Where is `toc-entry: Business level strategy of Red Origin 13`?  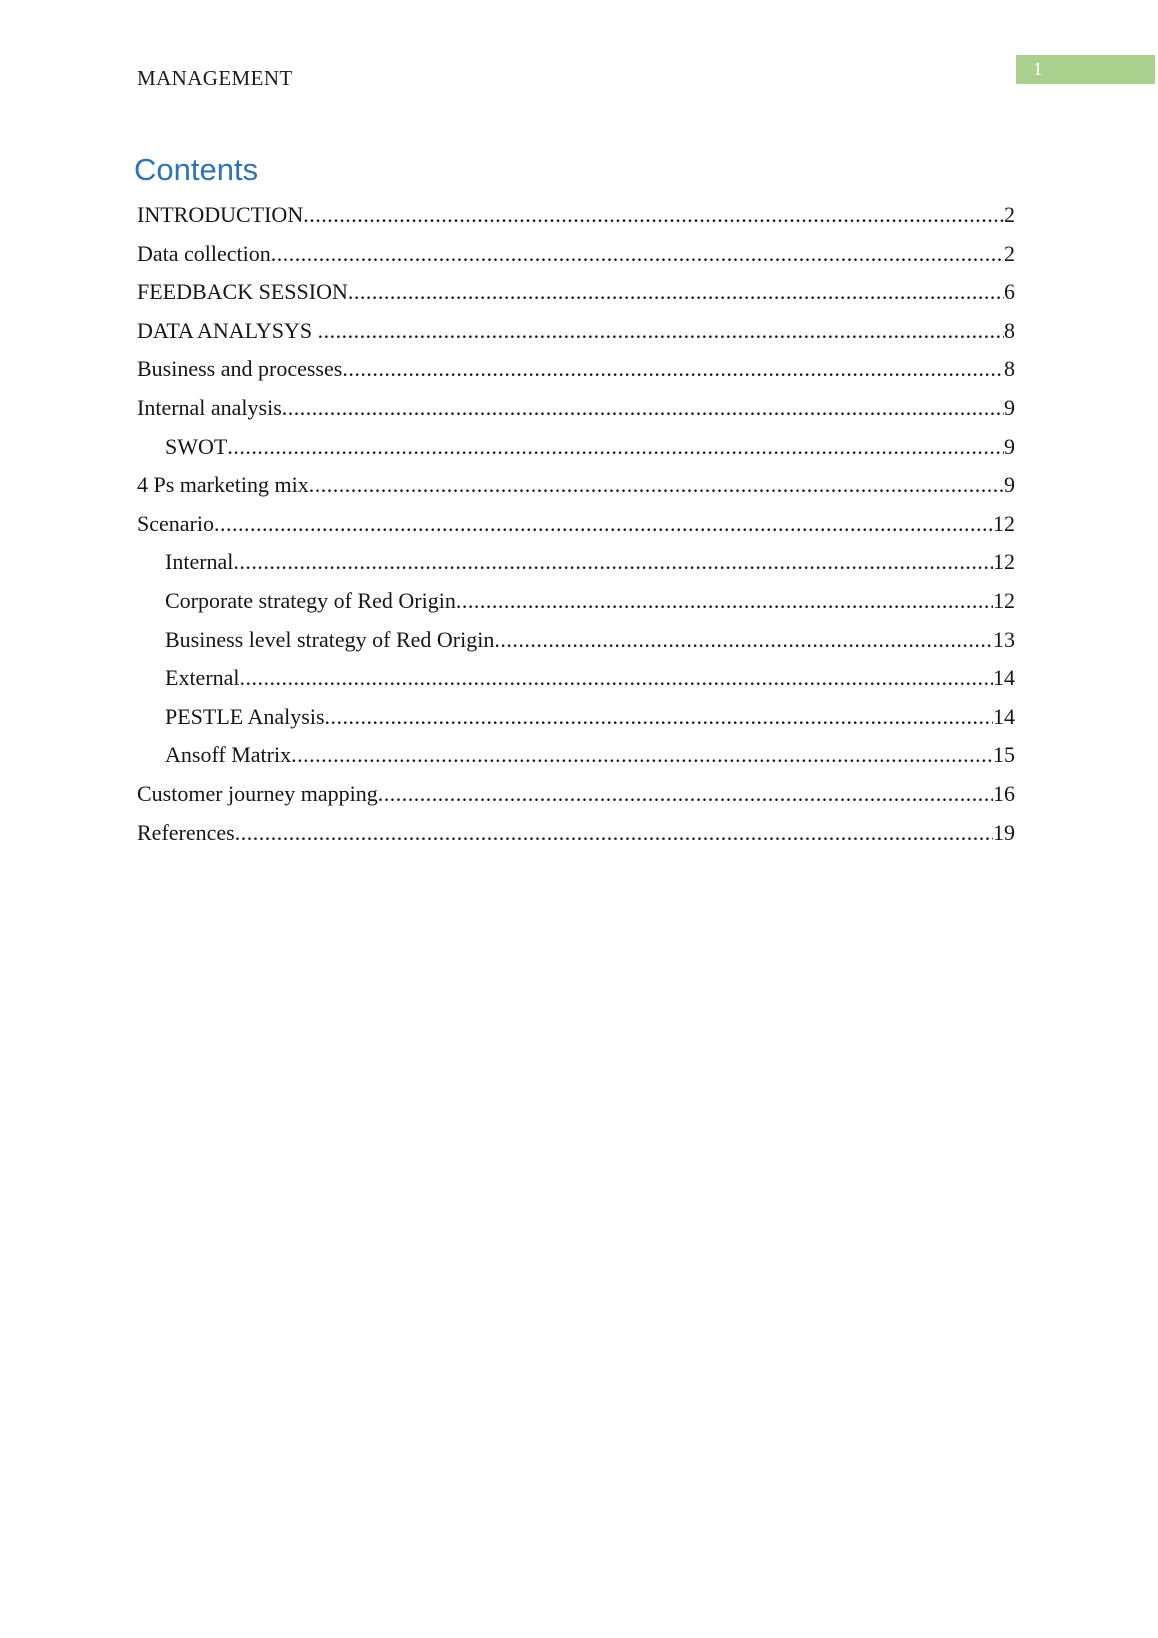 toc-entry: Business level strategy of Red Origin 13 is located at coordinates (576, 640).